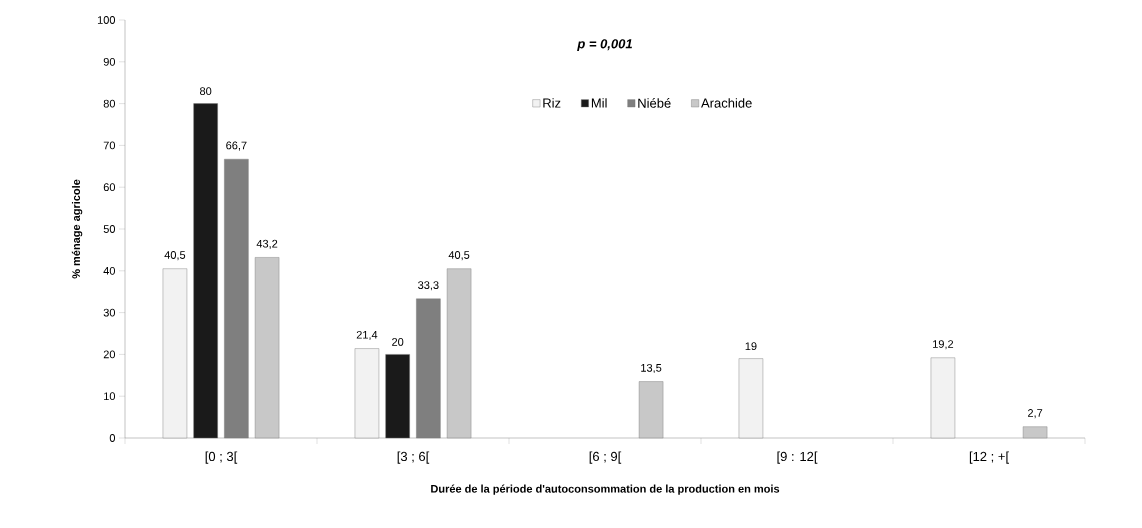 This screenshot has width=1142, height=528. What do you see at coordinates (651, 368) in the screenshot?
I see `data-label: 13,5` at bounding box center [651, 368].